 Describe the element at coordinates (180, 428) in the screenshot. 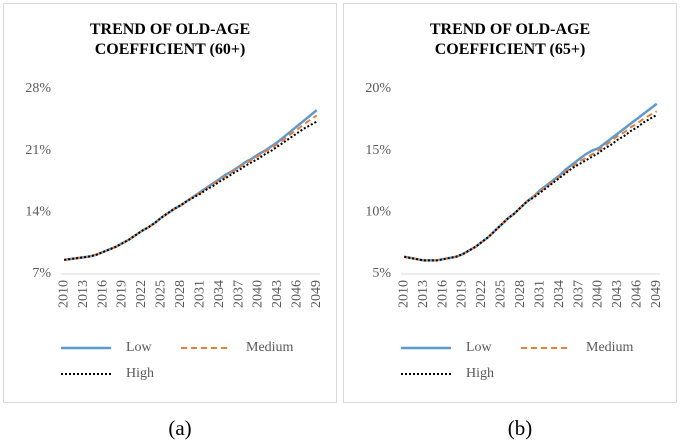

I see `caption: (a)` at that location.